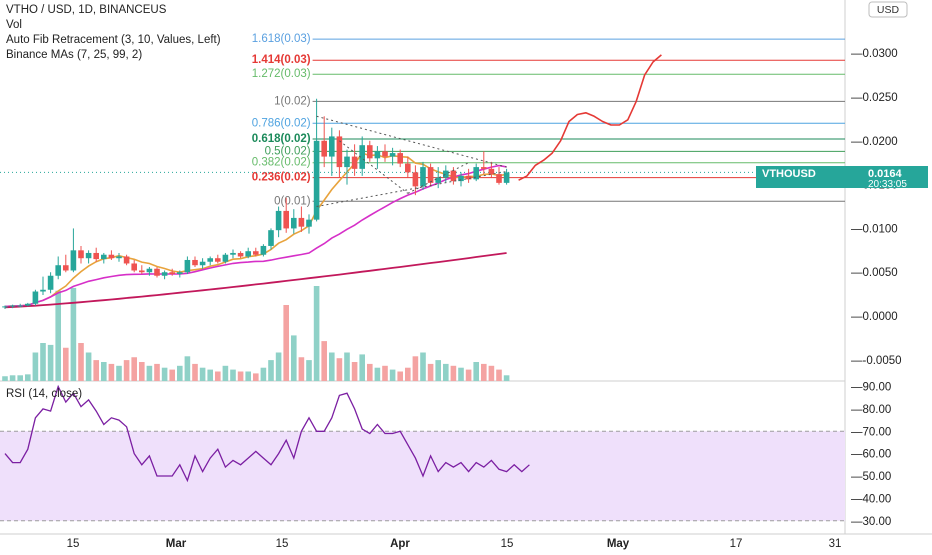 Image resolution: width=932 pixels, height=555 pixels. What do you see at coordinates (74, 55) in the screenshot?
I see `indicator-mas: Binance MAs (7, 25, 99, 2)` at bounding box center [74, 55].